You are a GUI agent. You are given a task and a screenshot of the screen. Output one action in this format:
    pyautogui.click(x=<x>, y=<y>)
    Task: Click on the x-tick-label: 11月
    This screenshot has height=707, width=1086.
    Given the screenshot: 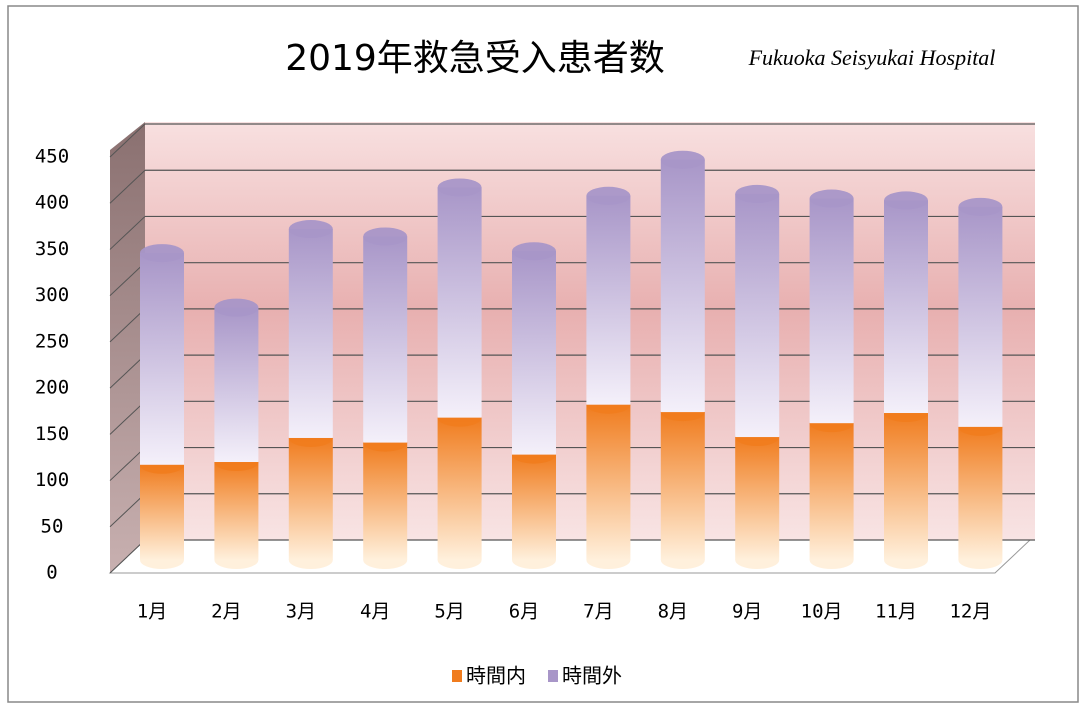 What is the action you would take?
    pyautogui.click(x=896, y=612)
    